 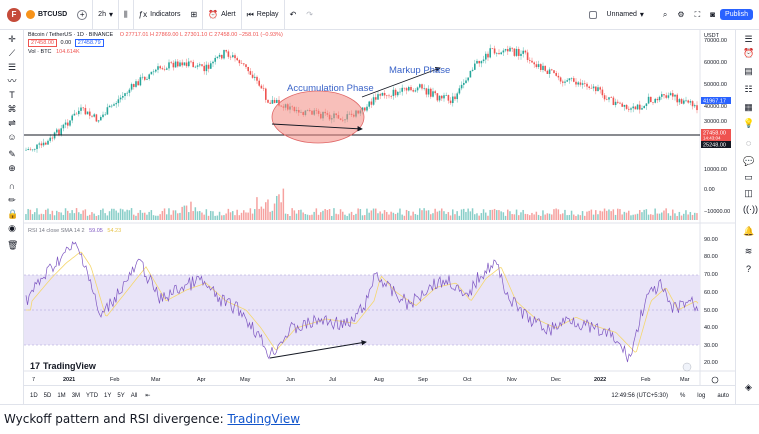 What do you see at coordinates (12, 168) in the screenshot?
I see `zoom-in-icon: ⊕` at bounding box center [12, 168].